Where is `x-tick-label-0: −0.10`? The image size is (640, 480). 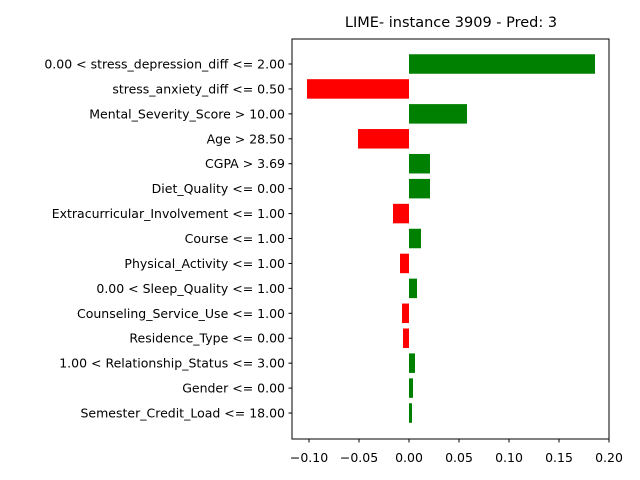
x-tick-label-0: −0.10 is located at coordinates (309, 457).